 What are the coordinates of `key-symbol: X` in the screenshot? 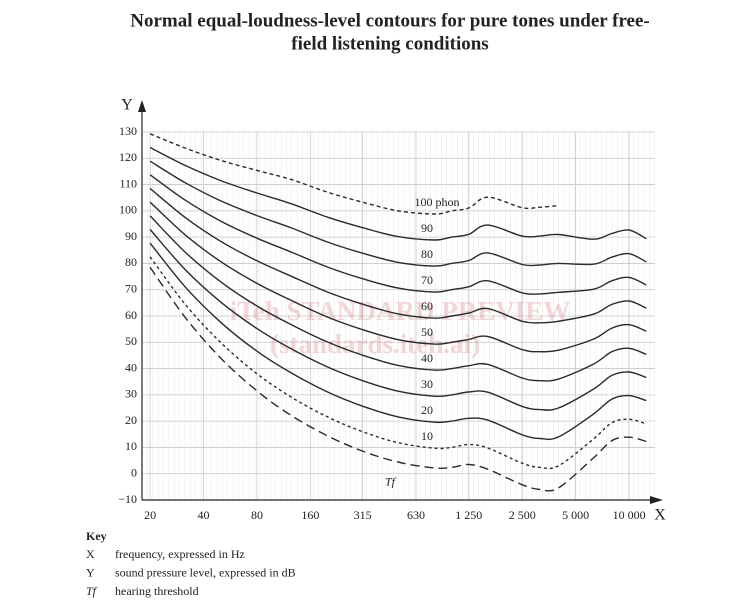 It's located at (90, 554).